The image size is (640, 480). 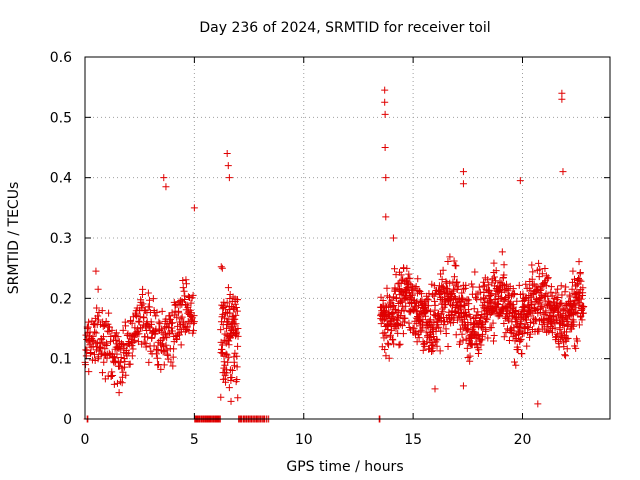 What do you see at coordinates (14, 238) in the screenshot?
I see `y-axis-label: SRMTID / TECUs` at bounding box center [14, 238].